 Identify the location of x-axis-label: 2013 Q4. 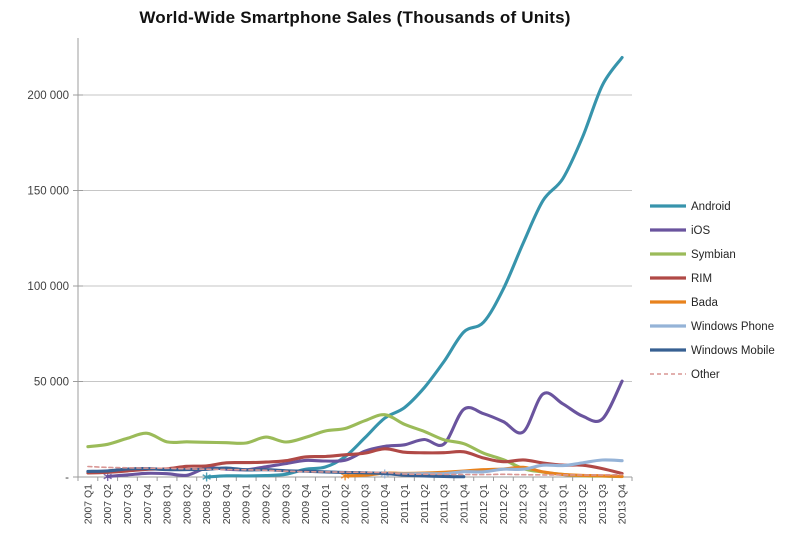
(623, 504).